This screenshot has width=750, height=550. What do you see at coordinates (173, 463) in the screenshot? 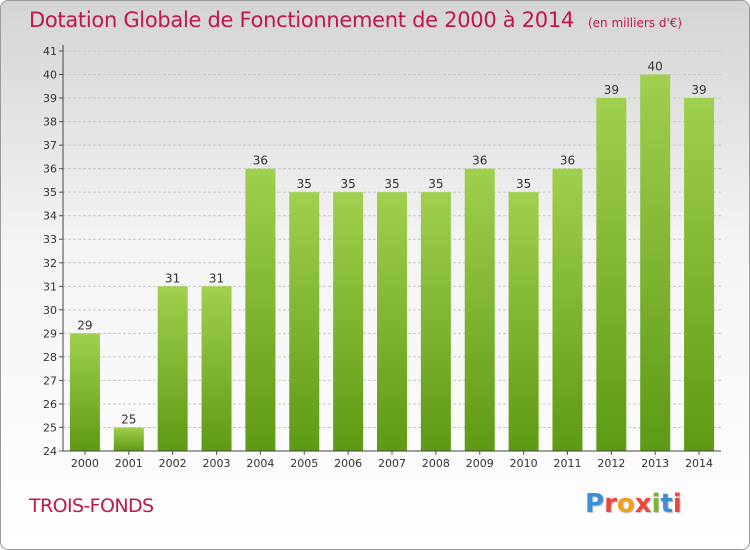
I see `x-tick-label: 2002` at bounding box center [173, 463].